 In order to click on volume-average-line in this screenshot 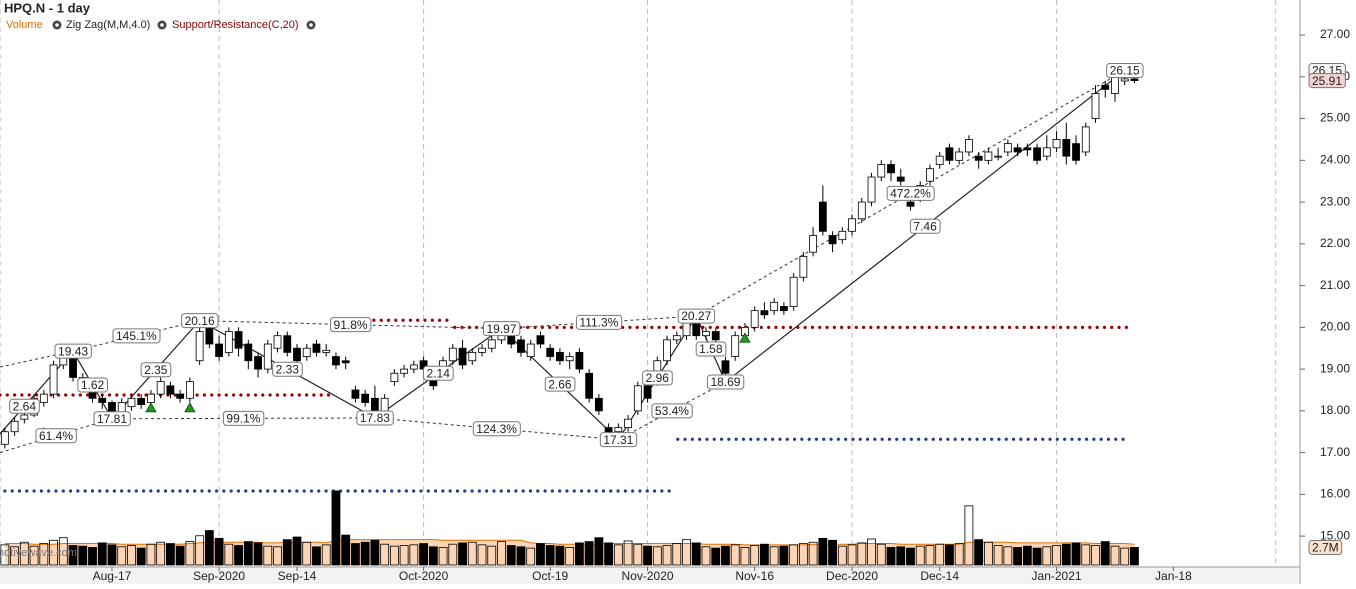, I will do `click(569, 542)`.